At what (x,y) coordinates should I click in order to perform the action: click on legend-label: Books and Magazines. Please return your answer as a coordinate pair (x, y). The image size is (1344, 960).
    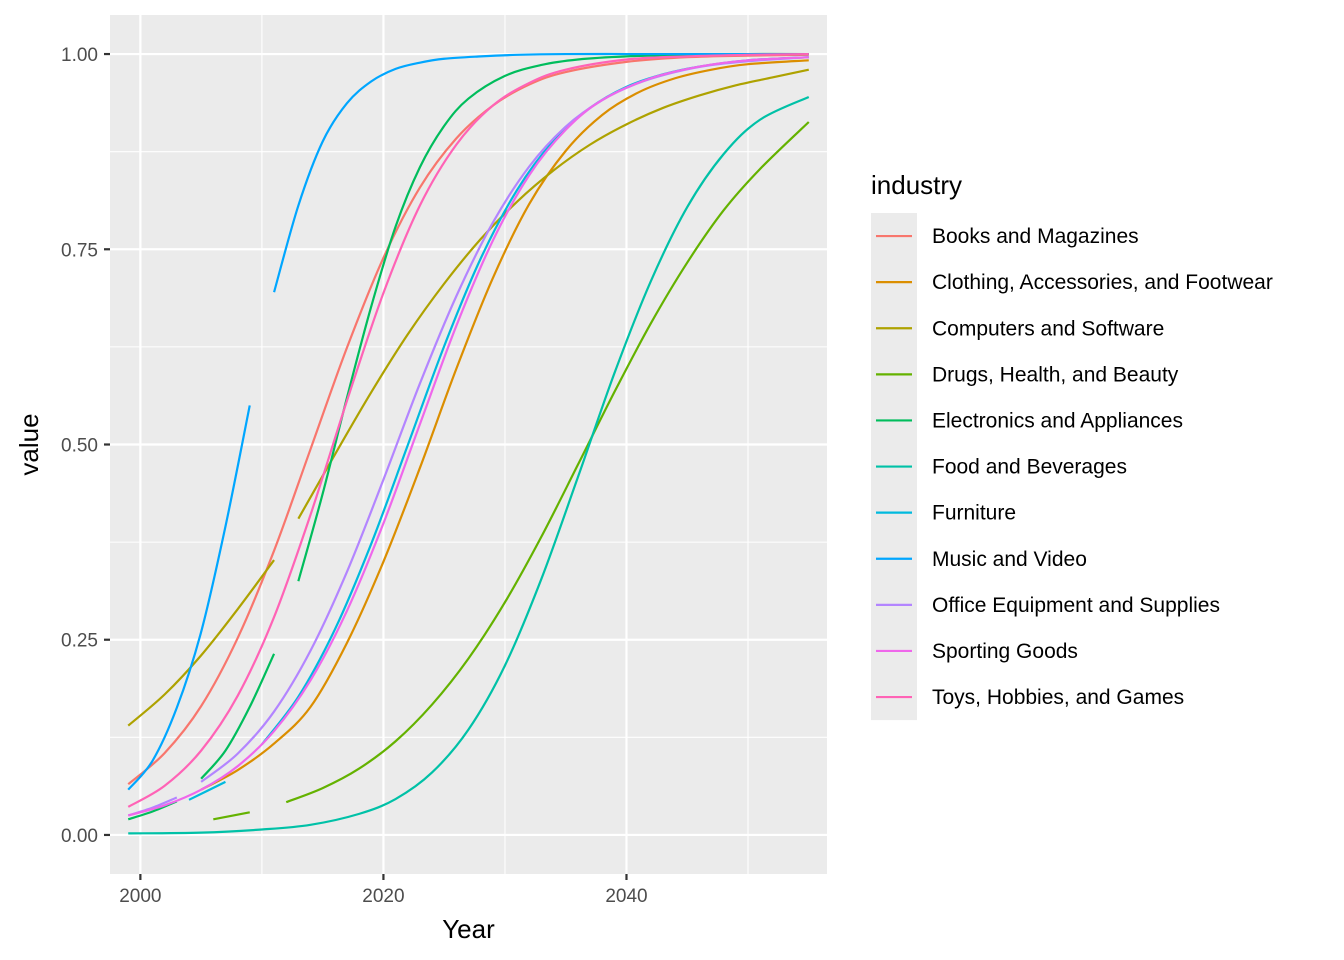
    Looking at the image, I should click on (1035, 236).